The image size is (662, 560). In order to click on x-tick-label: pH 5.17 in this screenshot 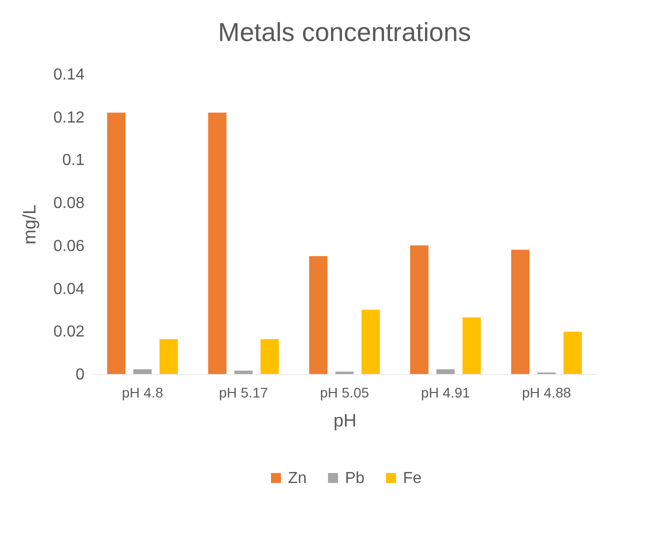, I will do `click(243, 392)`.